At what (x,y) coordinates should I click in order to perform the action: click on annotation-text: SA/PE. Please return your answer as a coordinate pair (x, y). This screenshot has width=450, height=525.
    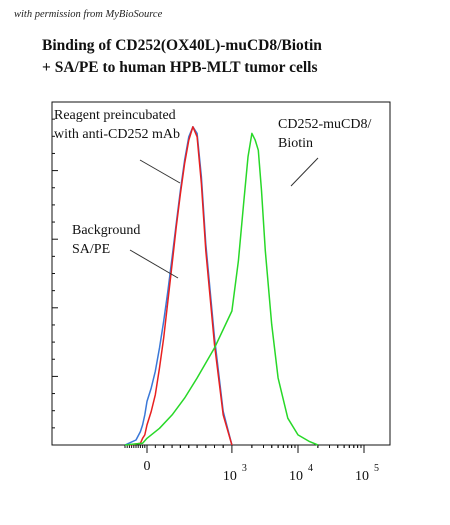
    Looking at the image, I should click on (91, 249).